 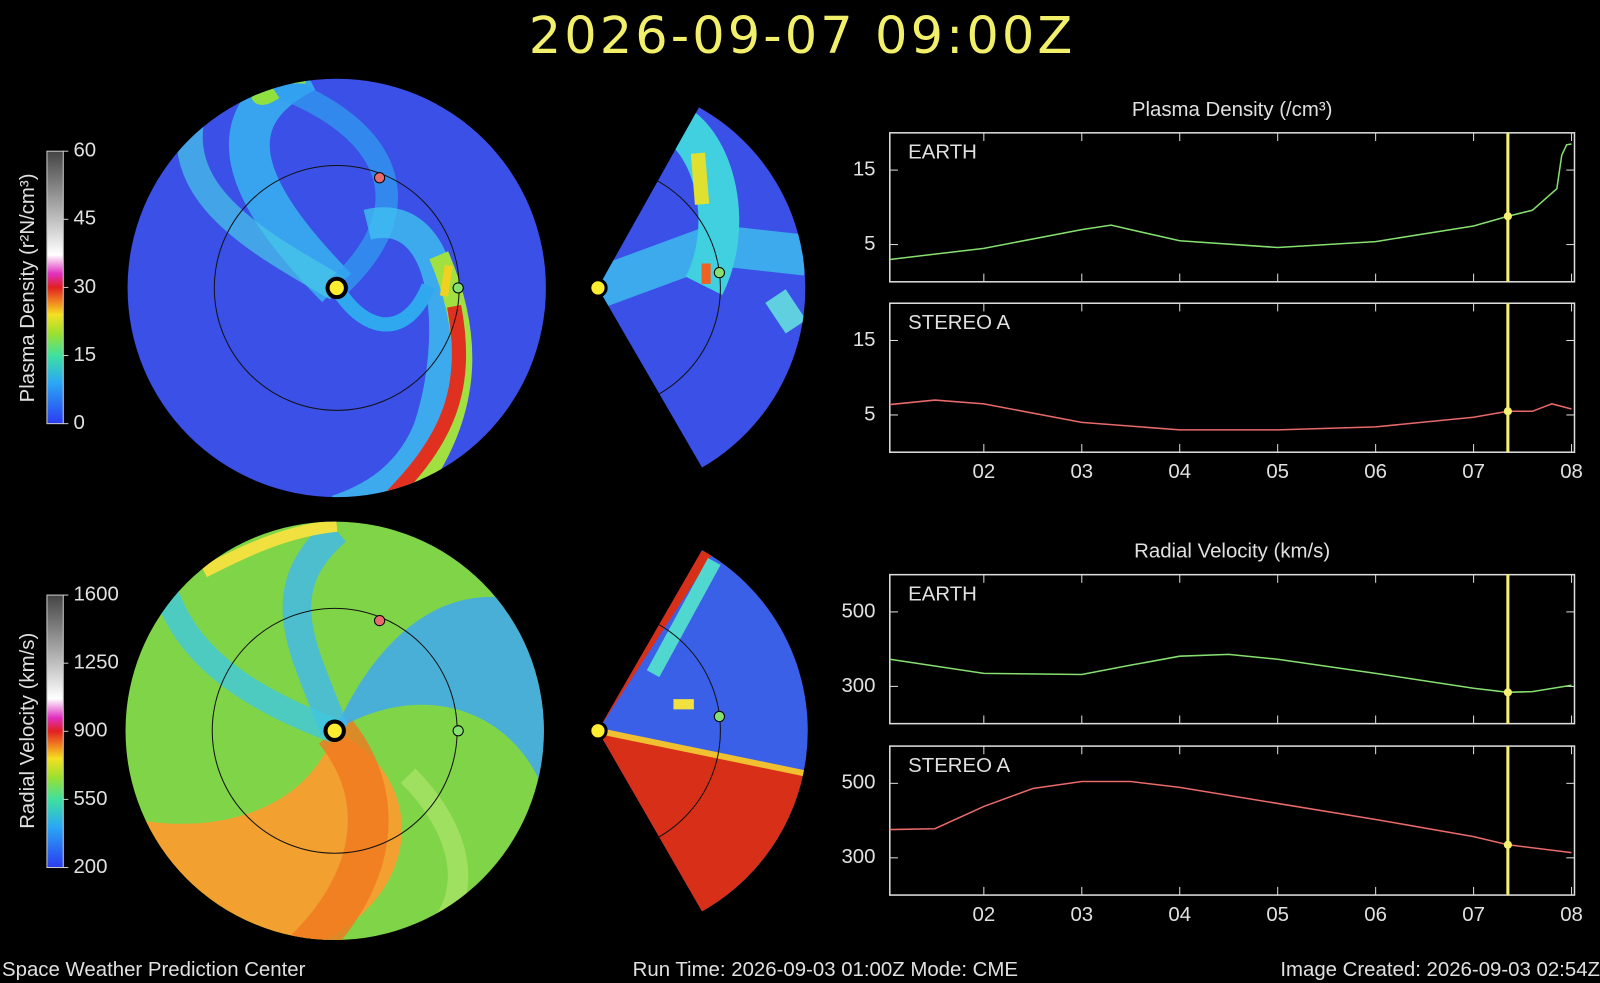 I want to click on colorbar-tick-label: 1250, so click(x=95, y=663).